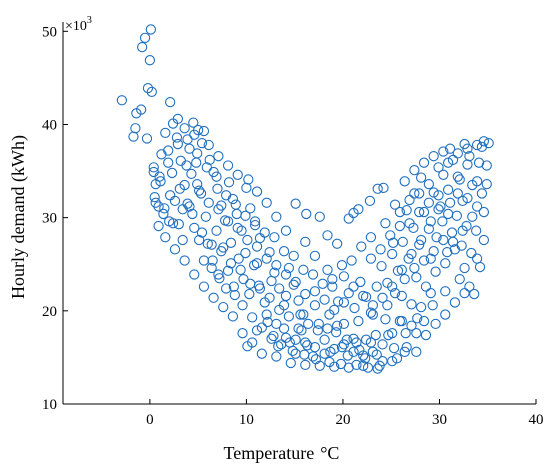  I want to click on x-tick-label: 20, so click(342, 420).